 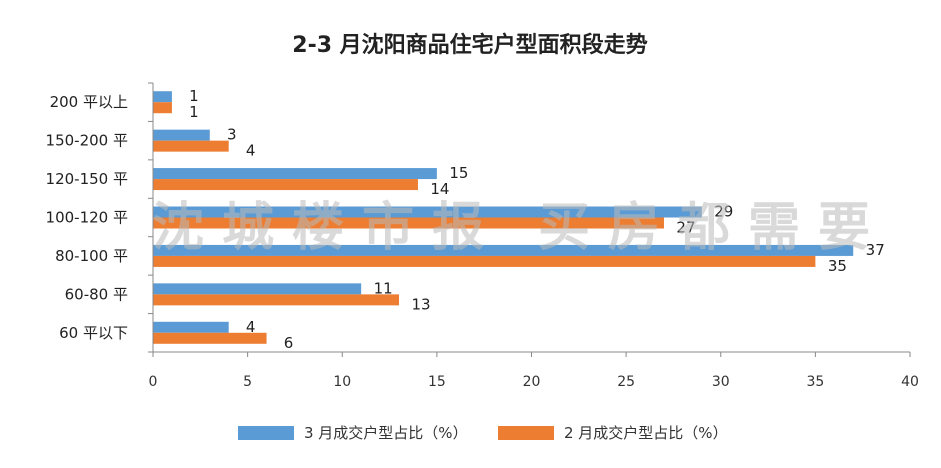 I want to click on x-tick-label-30: 30, so click(x=721, y=382).